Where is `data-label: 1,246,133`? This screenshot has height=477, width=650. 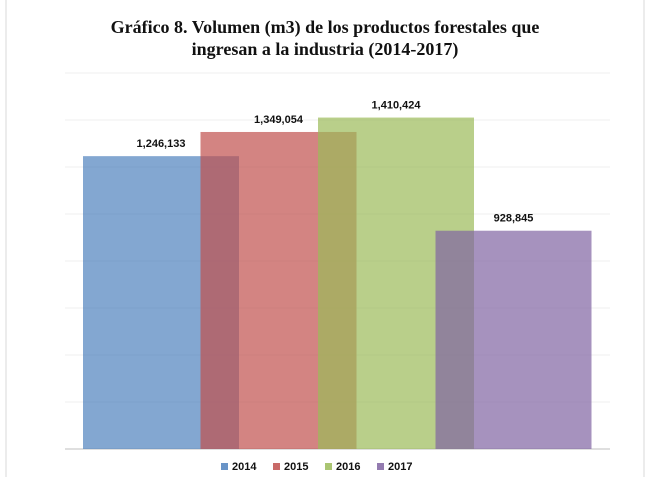
data-label: 1,246,133 is located at coordinates (161, 144).